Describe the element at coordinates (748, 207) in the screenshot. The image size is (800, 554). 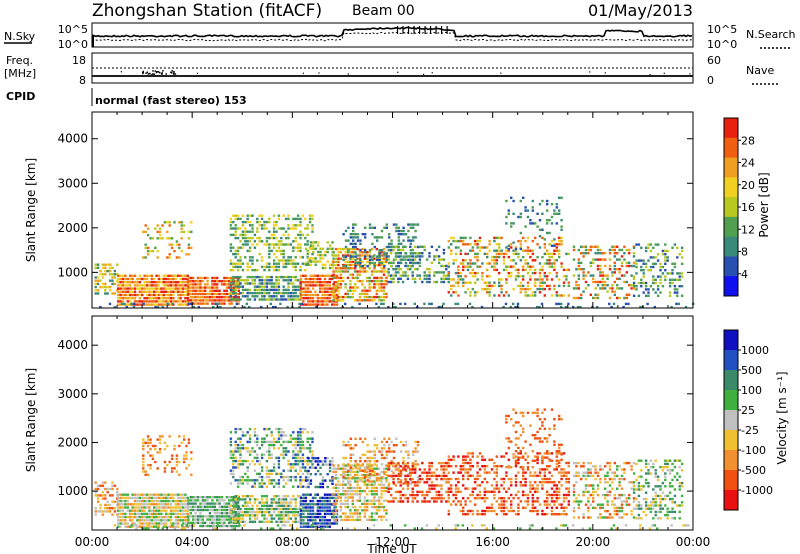
I see `colorbar-tick-label: 16` at that location.